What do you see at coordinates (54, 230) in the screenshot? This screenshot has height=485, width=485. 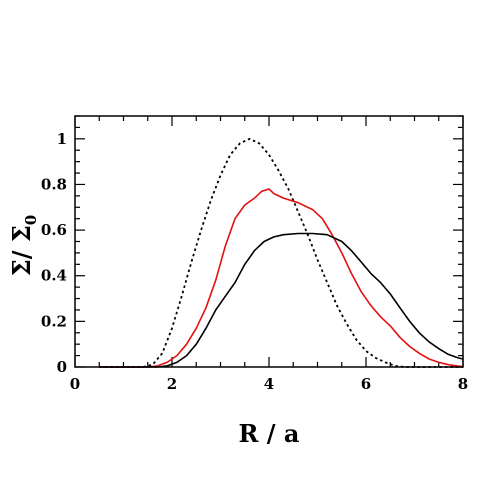 I see `y-tick-label: 0.6` at bounding box center [54, 230].